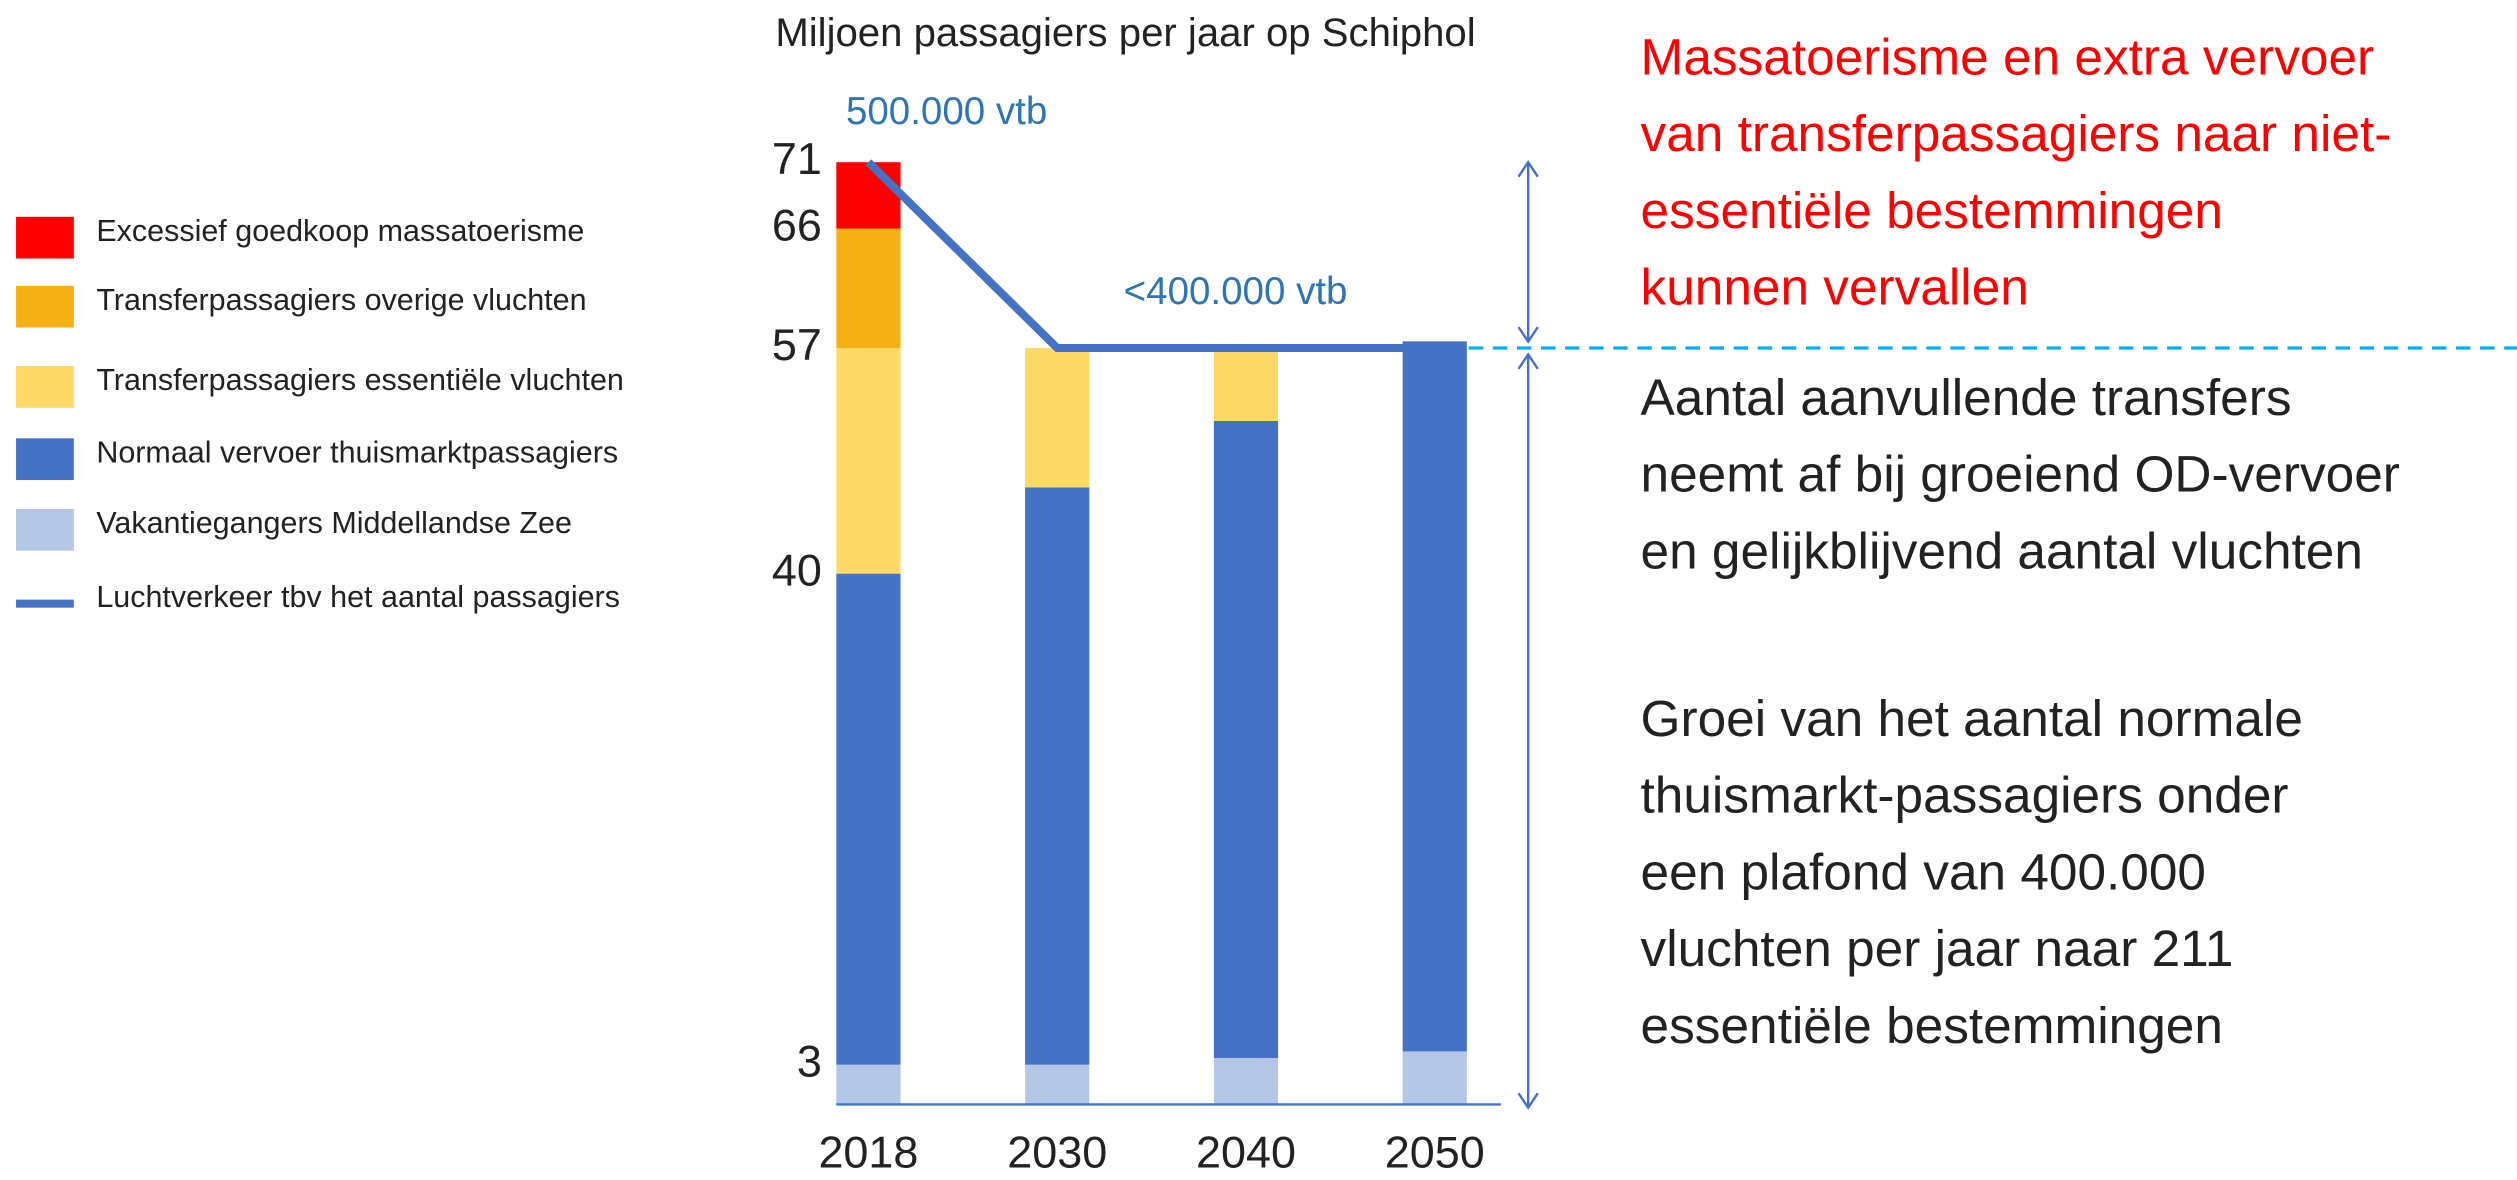 The width and height of the screenshot is (2517, 1180). What do you see at coordinates (1125, 32) in the screenshot?
I see `chart-title: Miljoen passagiers per jaar op Schiphol` at bounding box center [1125, 32].